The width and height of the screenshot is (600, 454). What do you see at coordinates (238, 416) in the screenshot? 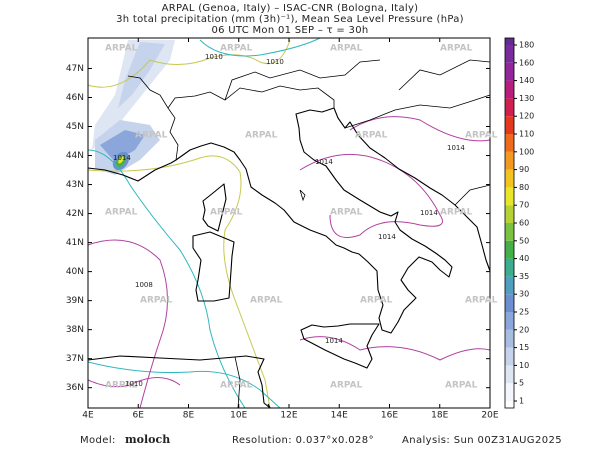
I see `x-tick-label: 10E` at bounding box center [238, 416].